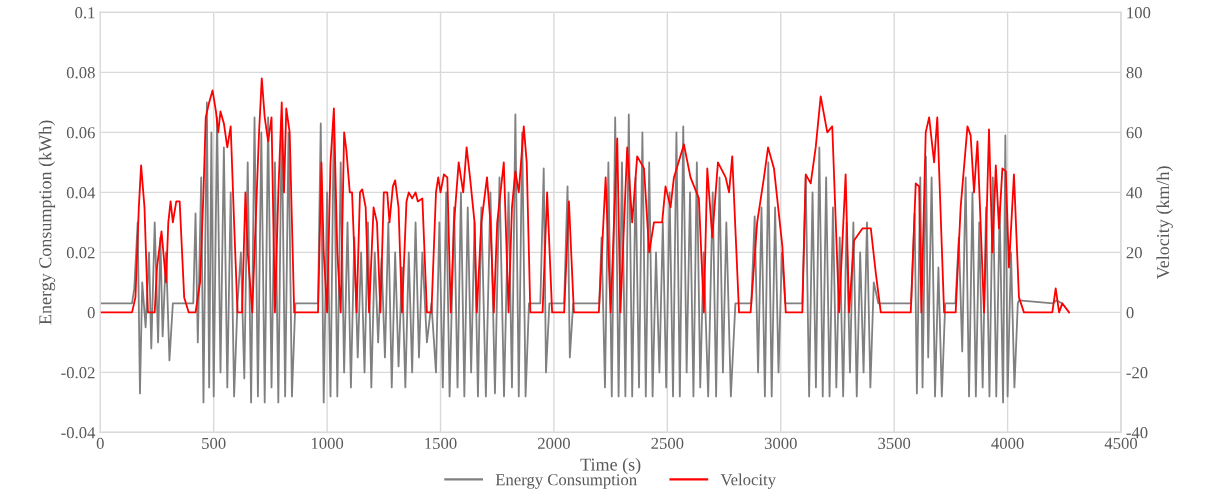  What do you see at coordinates (85, 13) in the screenshot?
I see `y-tick-label: 0.1` at bounding box center [85, 13].